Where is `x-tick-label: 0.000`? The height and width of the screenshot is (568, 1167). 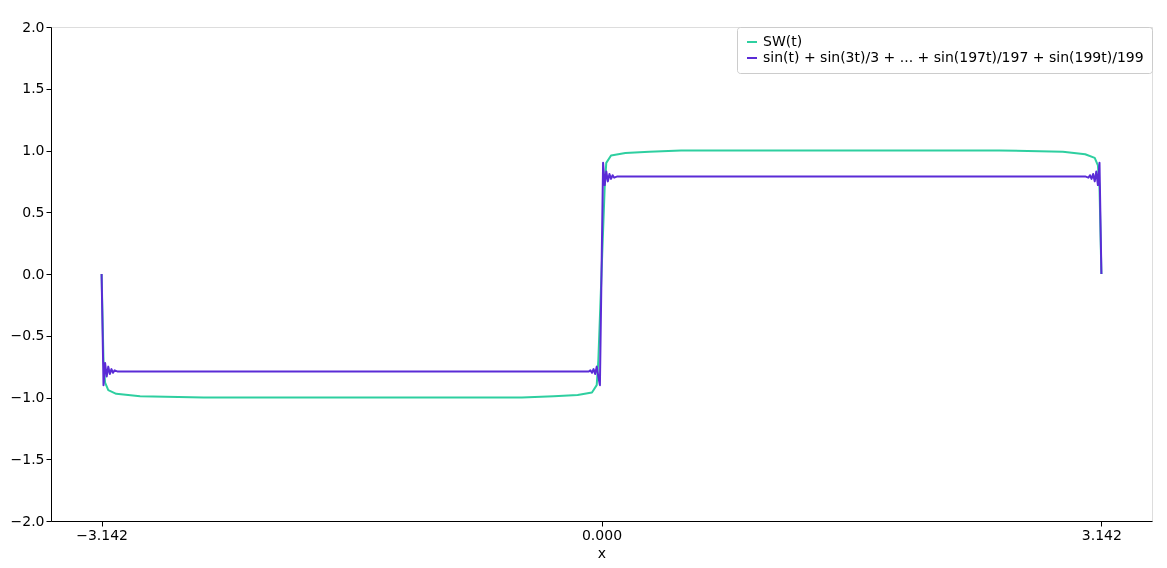
x-tick-label: 0.000 is located at coordinates (602, 534).